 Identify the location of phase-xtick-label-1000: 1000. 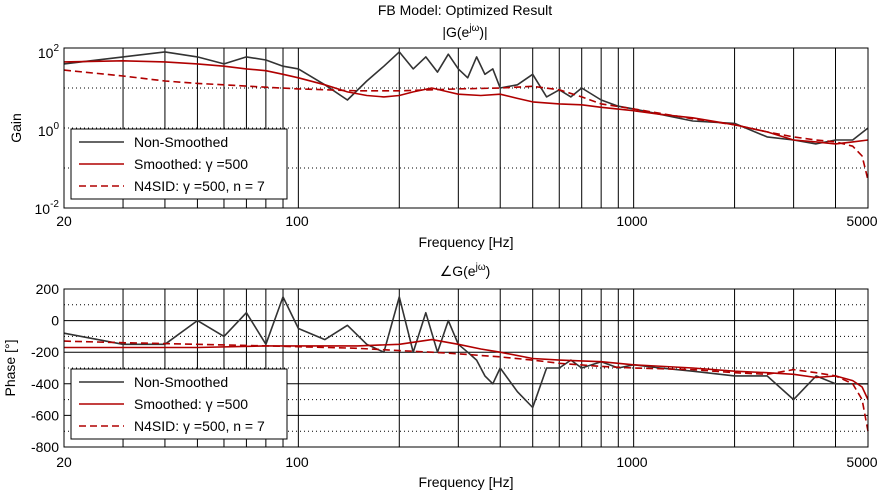
(631, 462).